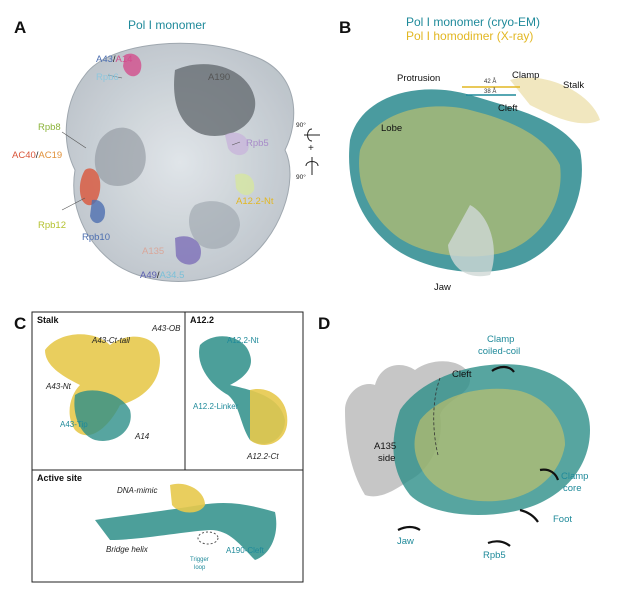 This screenshot has height=606, width=617. I want to click on label-clamp-core-1: Clamp, so click(575, 476).